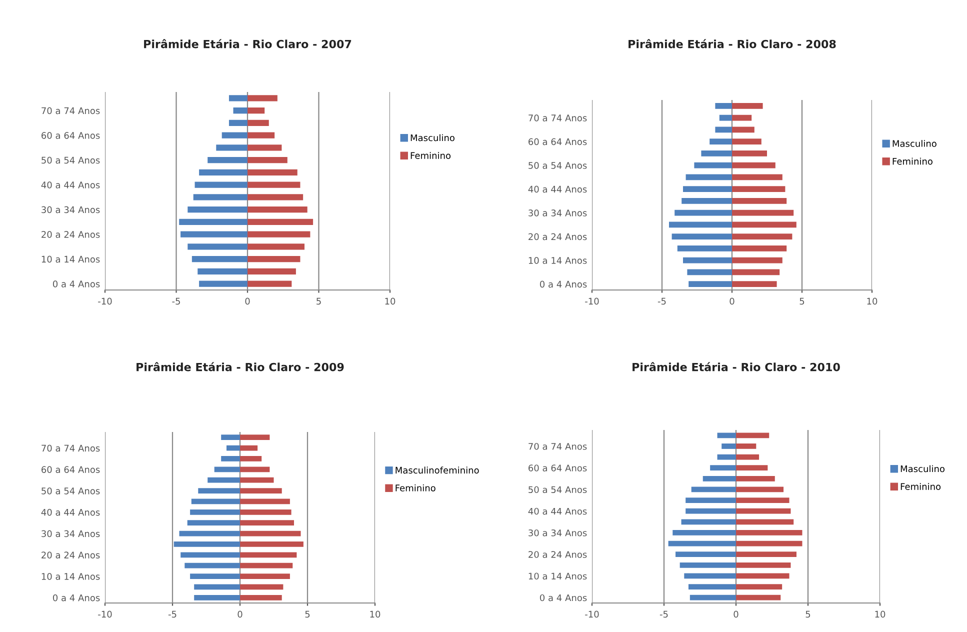 Image resolution: width=967 pixels, height=632 pixels. Describe the element at coordinates (71, 135) in the screenshot. I see `y-tick-label: 60 a 64 Anos` at that location.